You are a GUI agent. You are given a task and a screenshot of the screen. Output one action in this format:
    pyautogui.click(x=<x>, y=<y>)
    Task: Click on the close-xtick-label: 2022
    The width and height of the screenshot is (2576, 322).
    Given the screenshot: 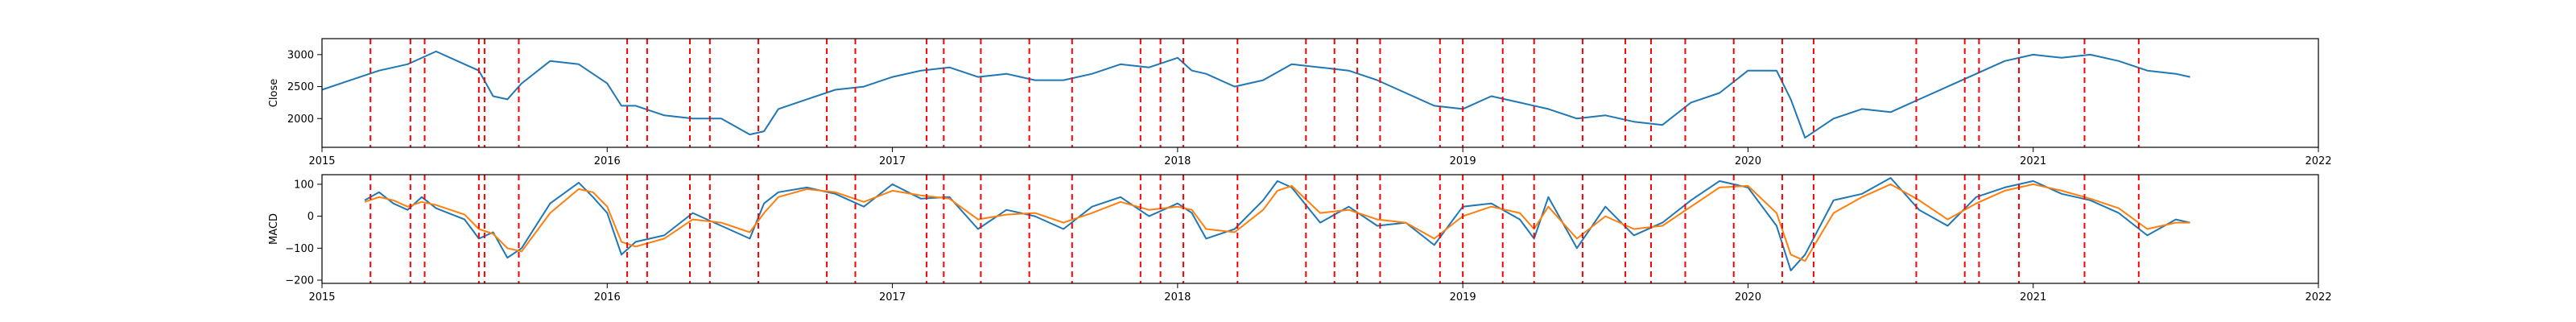 What is the action you would take?
    pyautogui.click(x=2318, y=161)
    